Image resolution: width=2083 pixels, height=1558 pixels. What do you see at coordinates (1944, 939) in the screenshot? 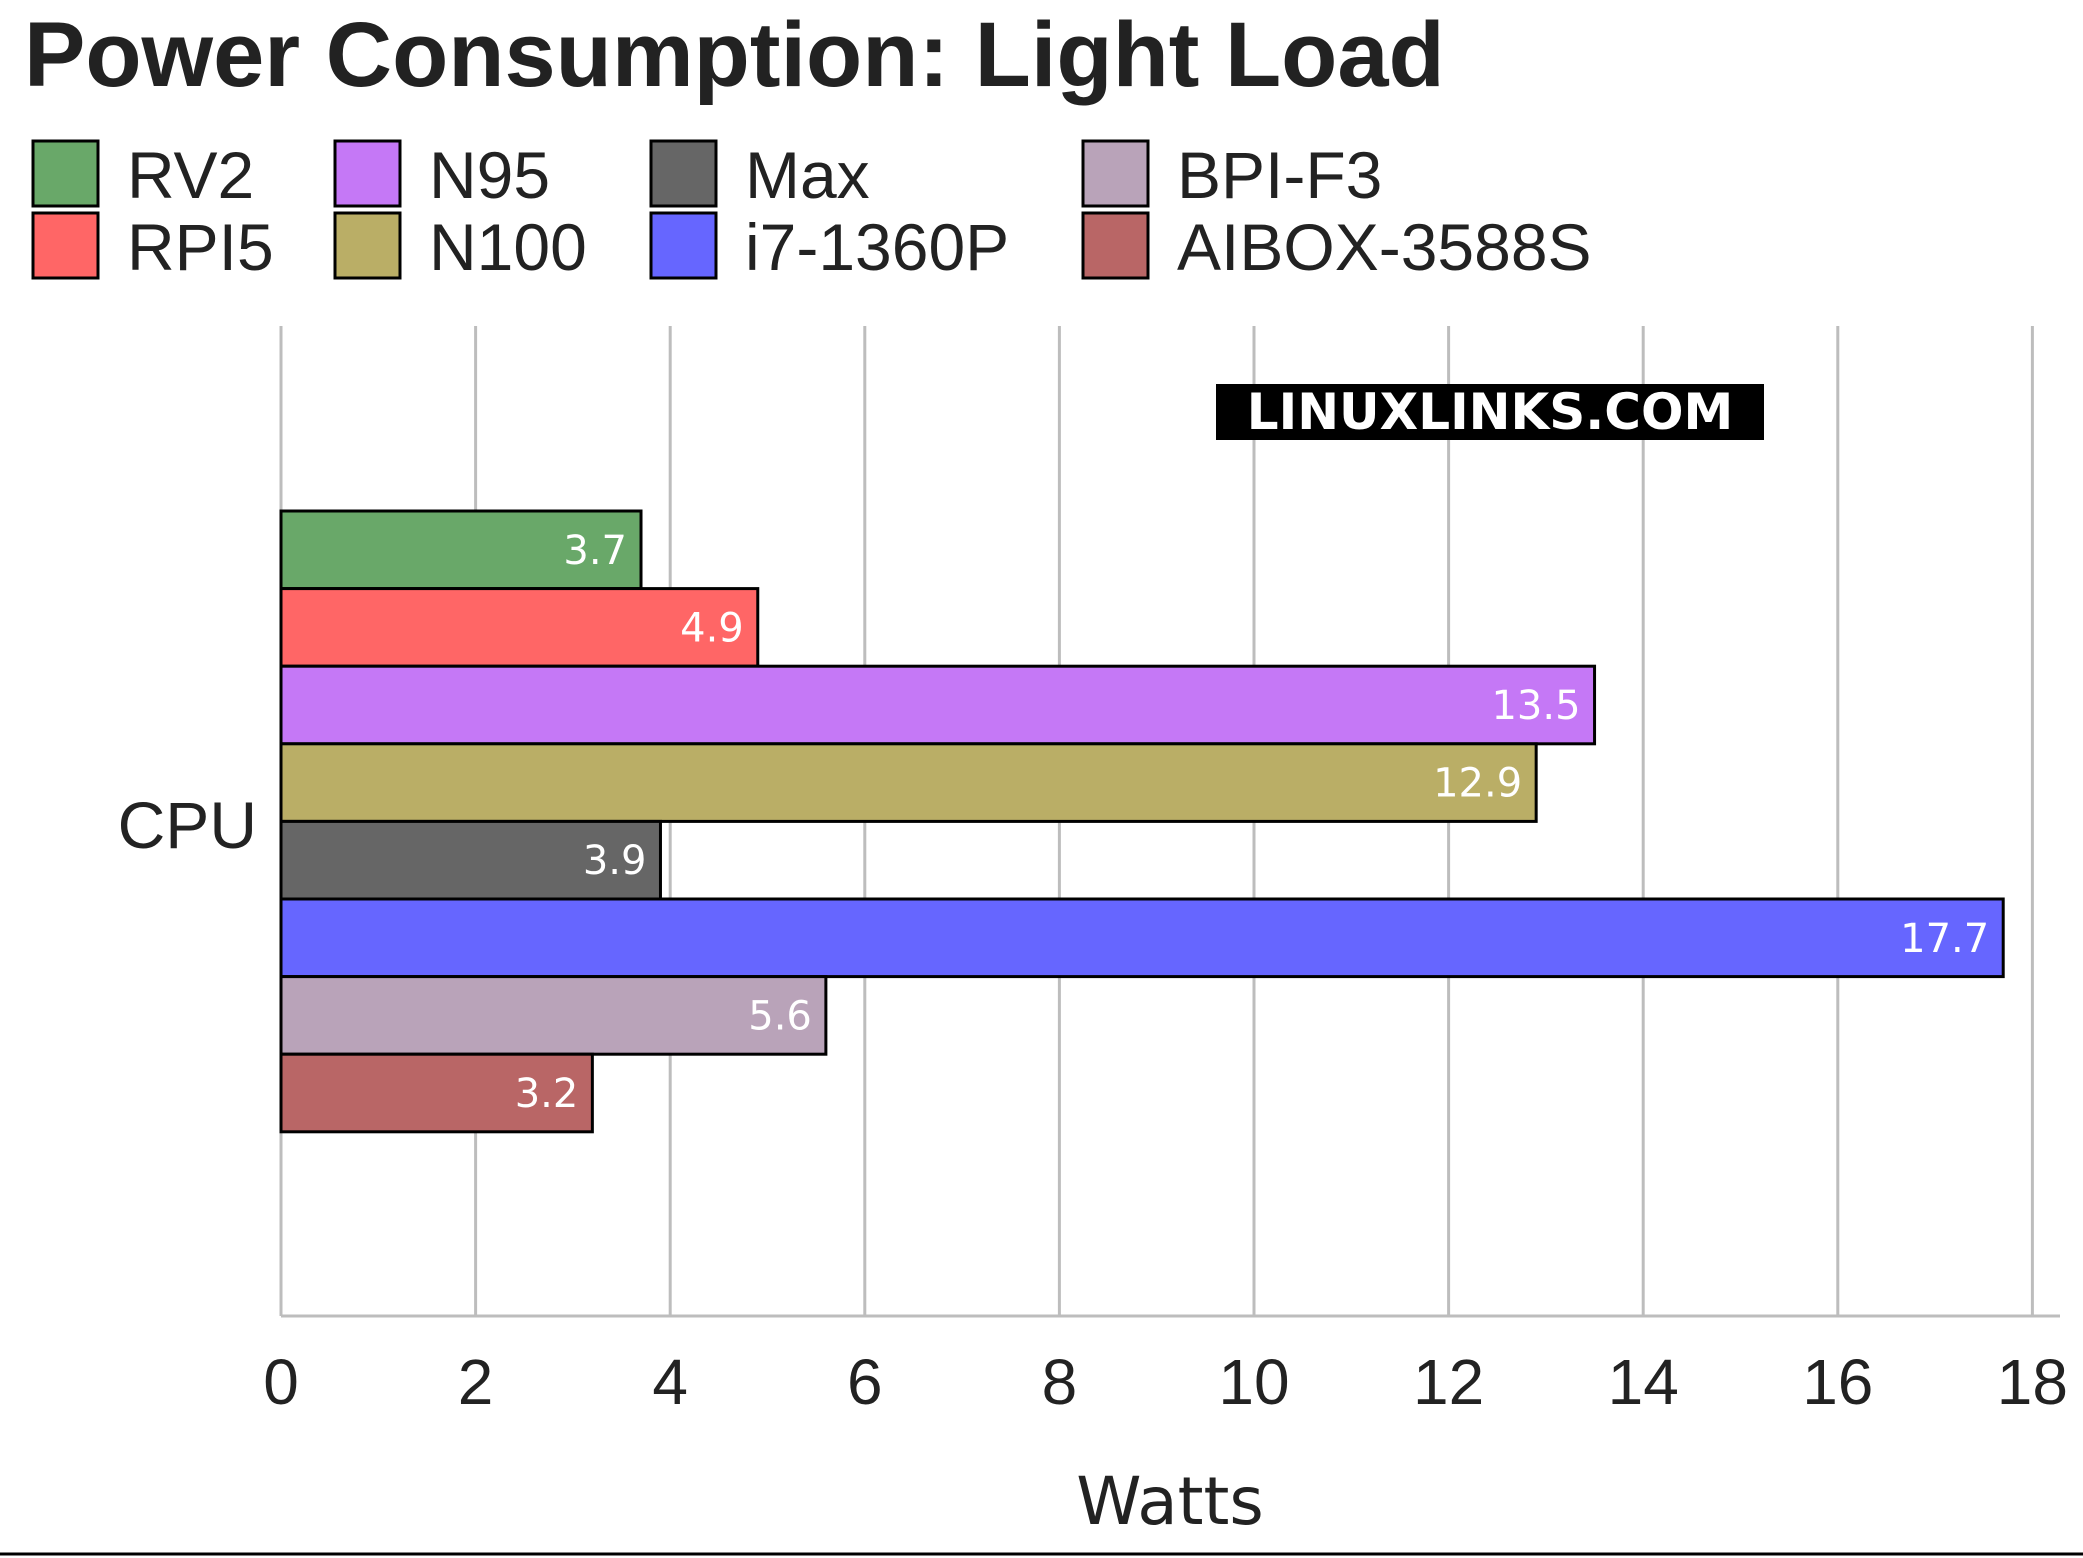
I see `data-label: 17.7` at bounding box center [1944, 939].